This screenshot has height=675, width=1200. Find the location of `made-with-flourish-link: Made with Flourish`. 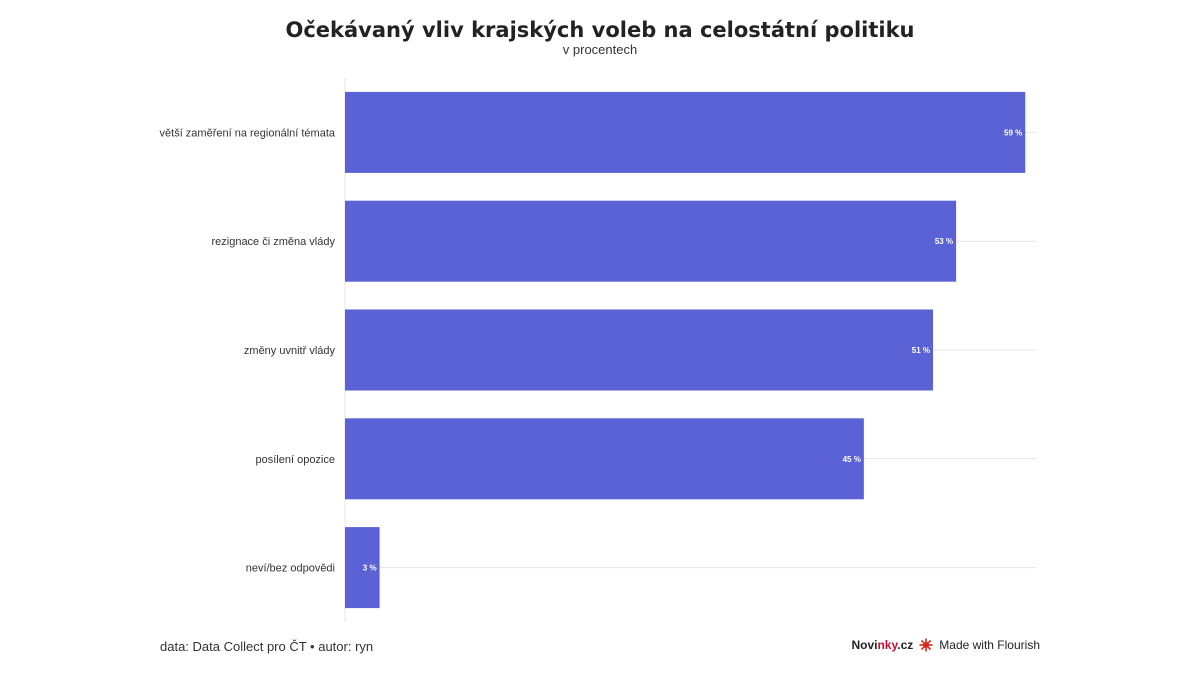

made-with-flourish-link: Made with Flourish is located at coordinates (989, 645).